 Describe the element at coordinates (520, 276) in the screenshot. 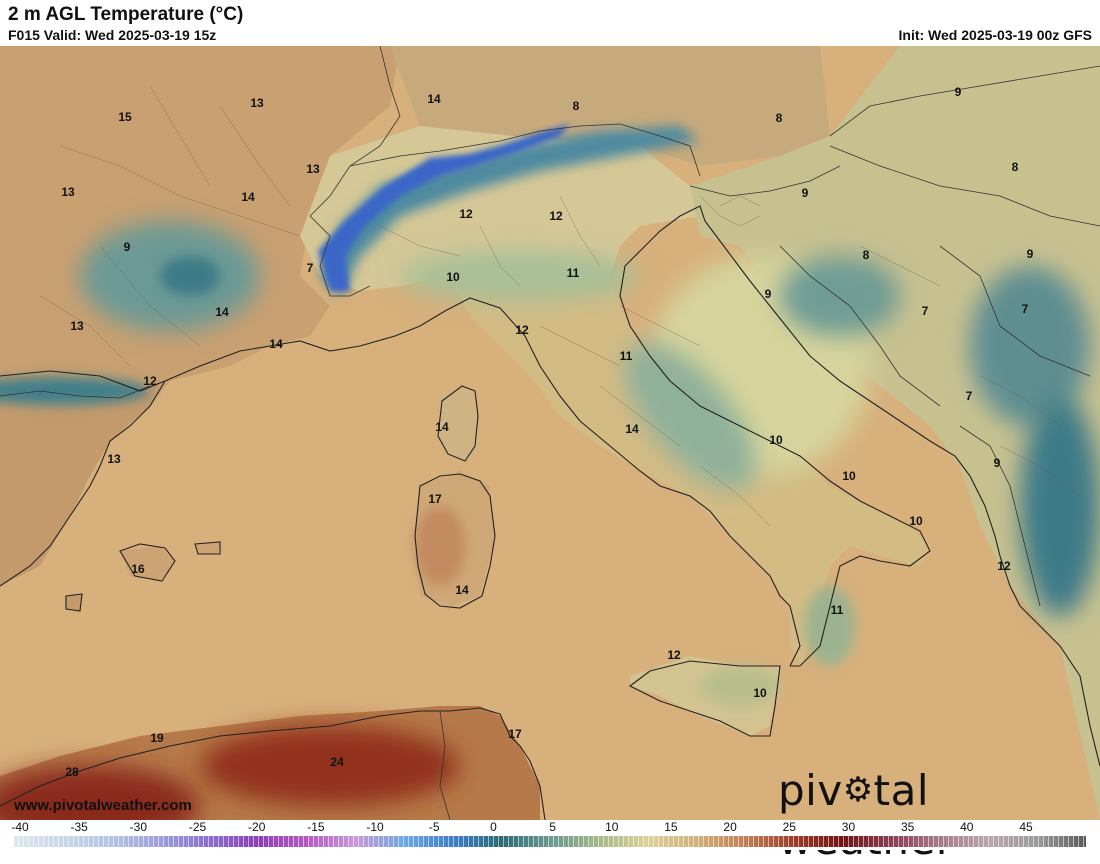

I see `cool-po` at that location.